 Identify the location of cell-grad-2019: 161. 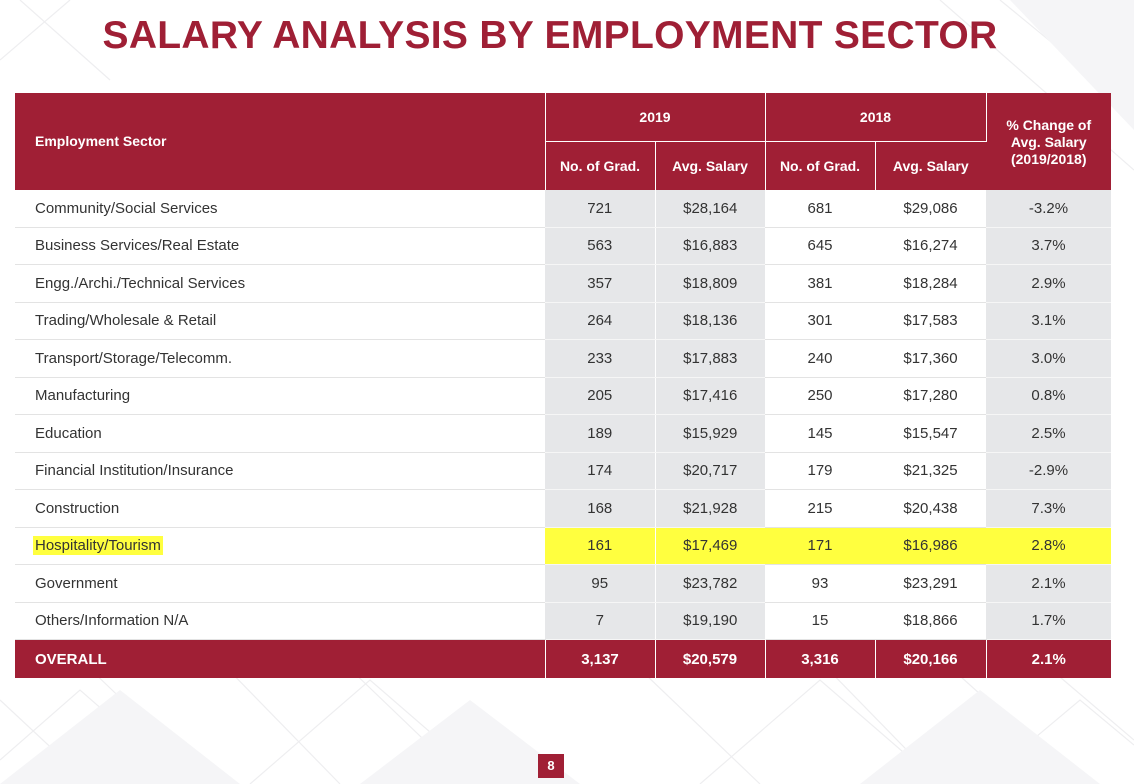
(600, 546).